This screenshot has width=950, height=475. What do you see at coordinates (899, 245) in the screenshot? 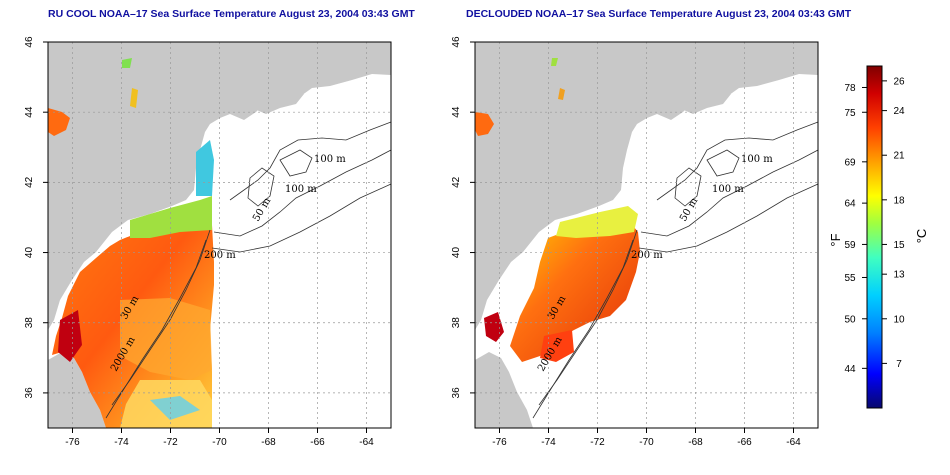
I see `c-tick-label: 15` at bounding box center [899, 245].